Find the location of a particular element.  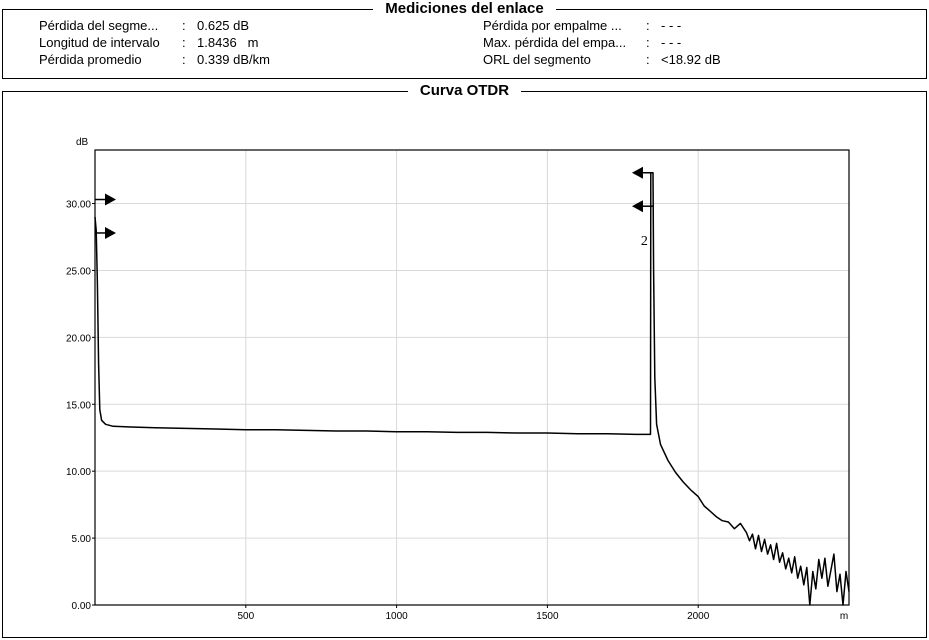

y-tick-label: 20.00 is located at coordinates (78, 338).